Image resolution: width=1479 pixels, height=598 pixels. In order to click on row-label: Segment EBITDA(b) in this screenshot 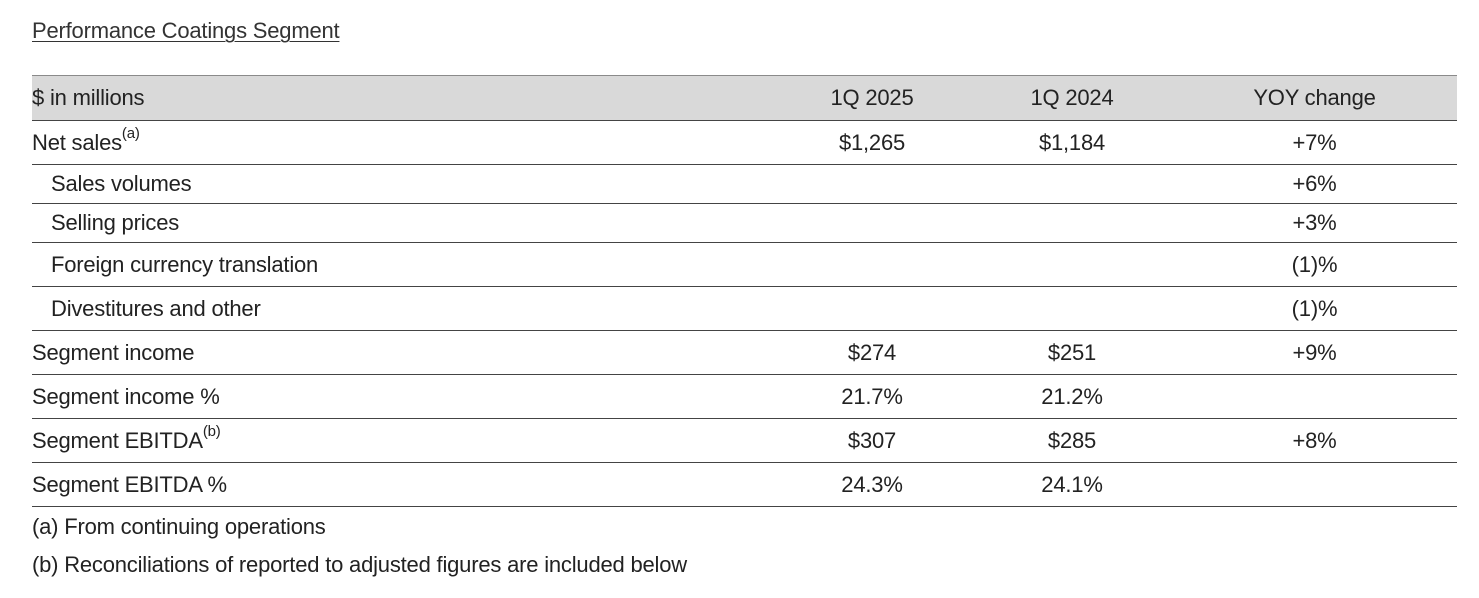, I will do `click(126, 439)`.